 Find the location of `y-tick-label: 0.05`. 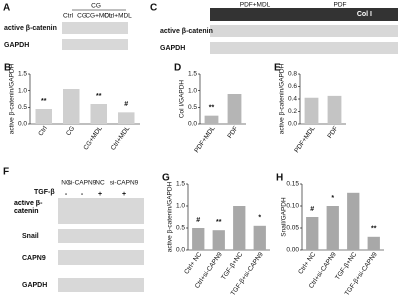

y-tick-label: 0.05 is located at coordinates (292, 228).